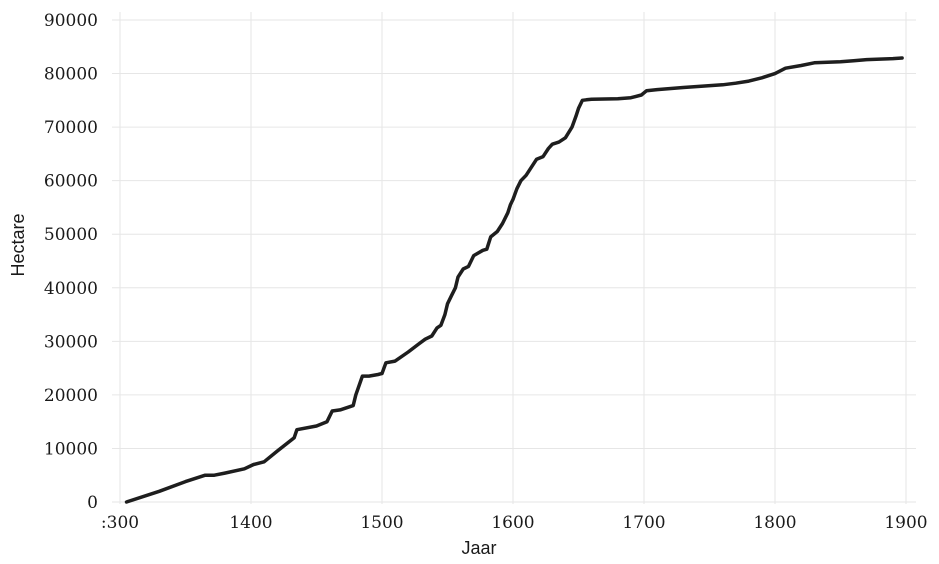 The height and width of the screenshot is (564, 939). I want to click on x-tick-label: 1800, so click(774, 523).